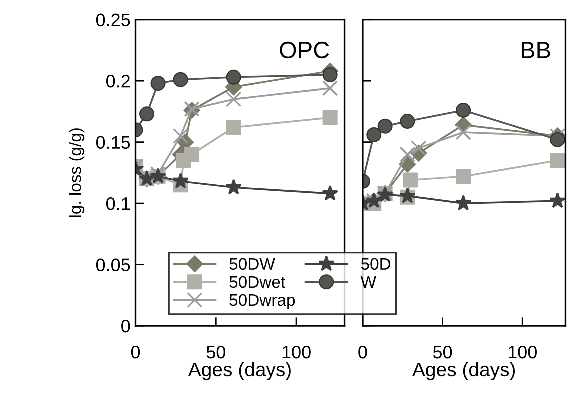  What do you see at coordinates (118, 203) in the screenshot?
I see `y-tick-label: 0.1` at bounding box center [118, 203].